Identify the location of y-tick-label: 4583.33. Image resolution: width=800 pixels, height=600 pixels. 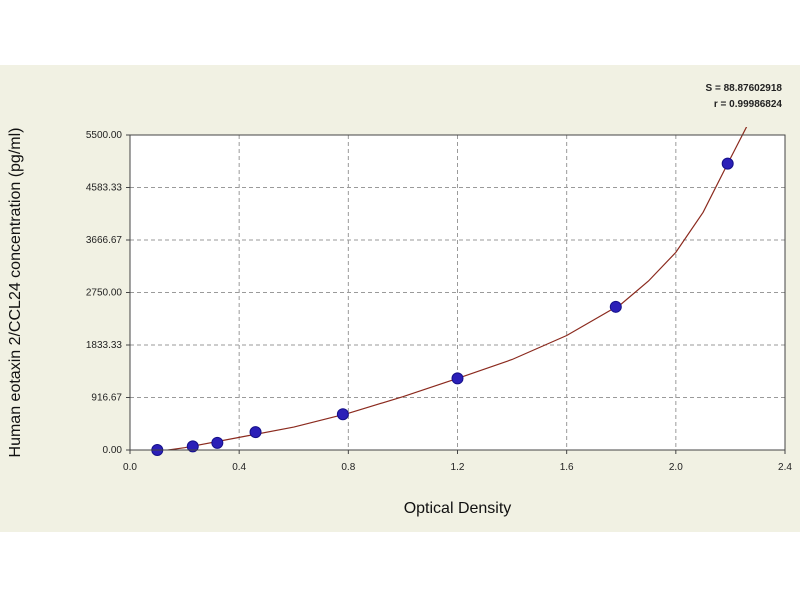
(104, 188).